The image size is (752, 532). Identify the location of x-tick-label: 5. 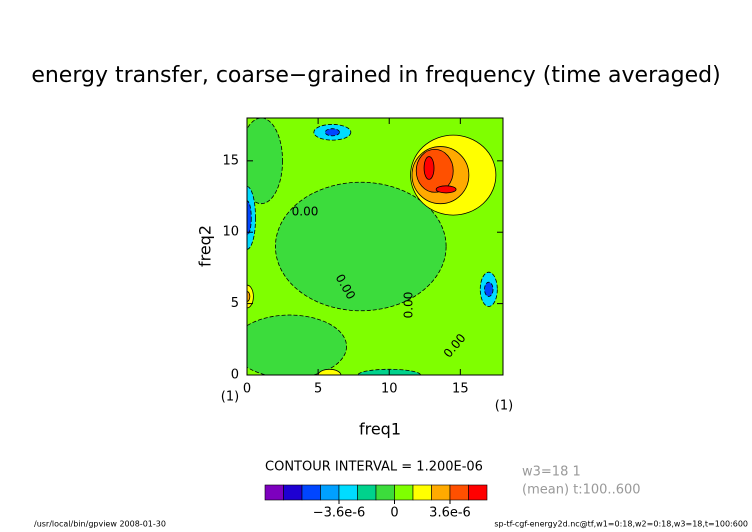
(318, 389).